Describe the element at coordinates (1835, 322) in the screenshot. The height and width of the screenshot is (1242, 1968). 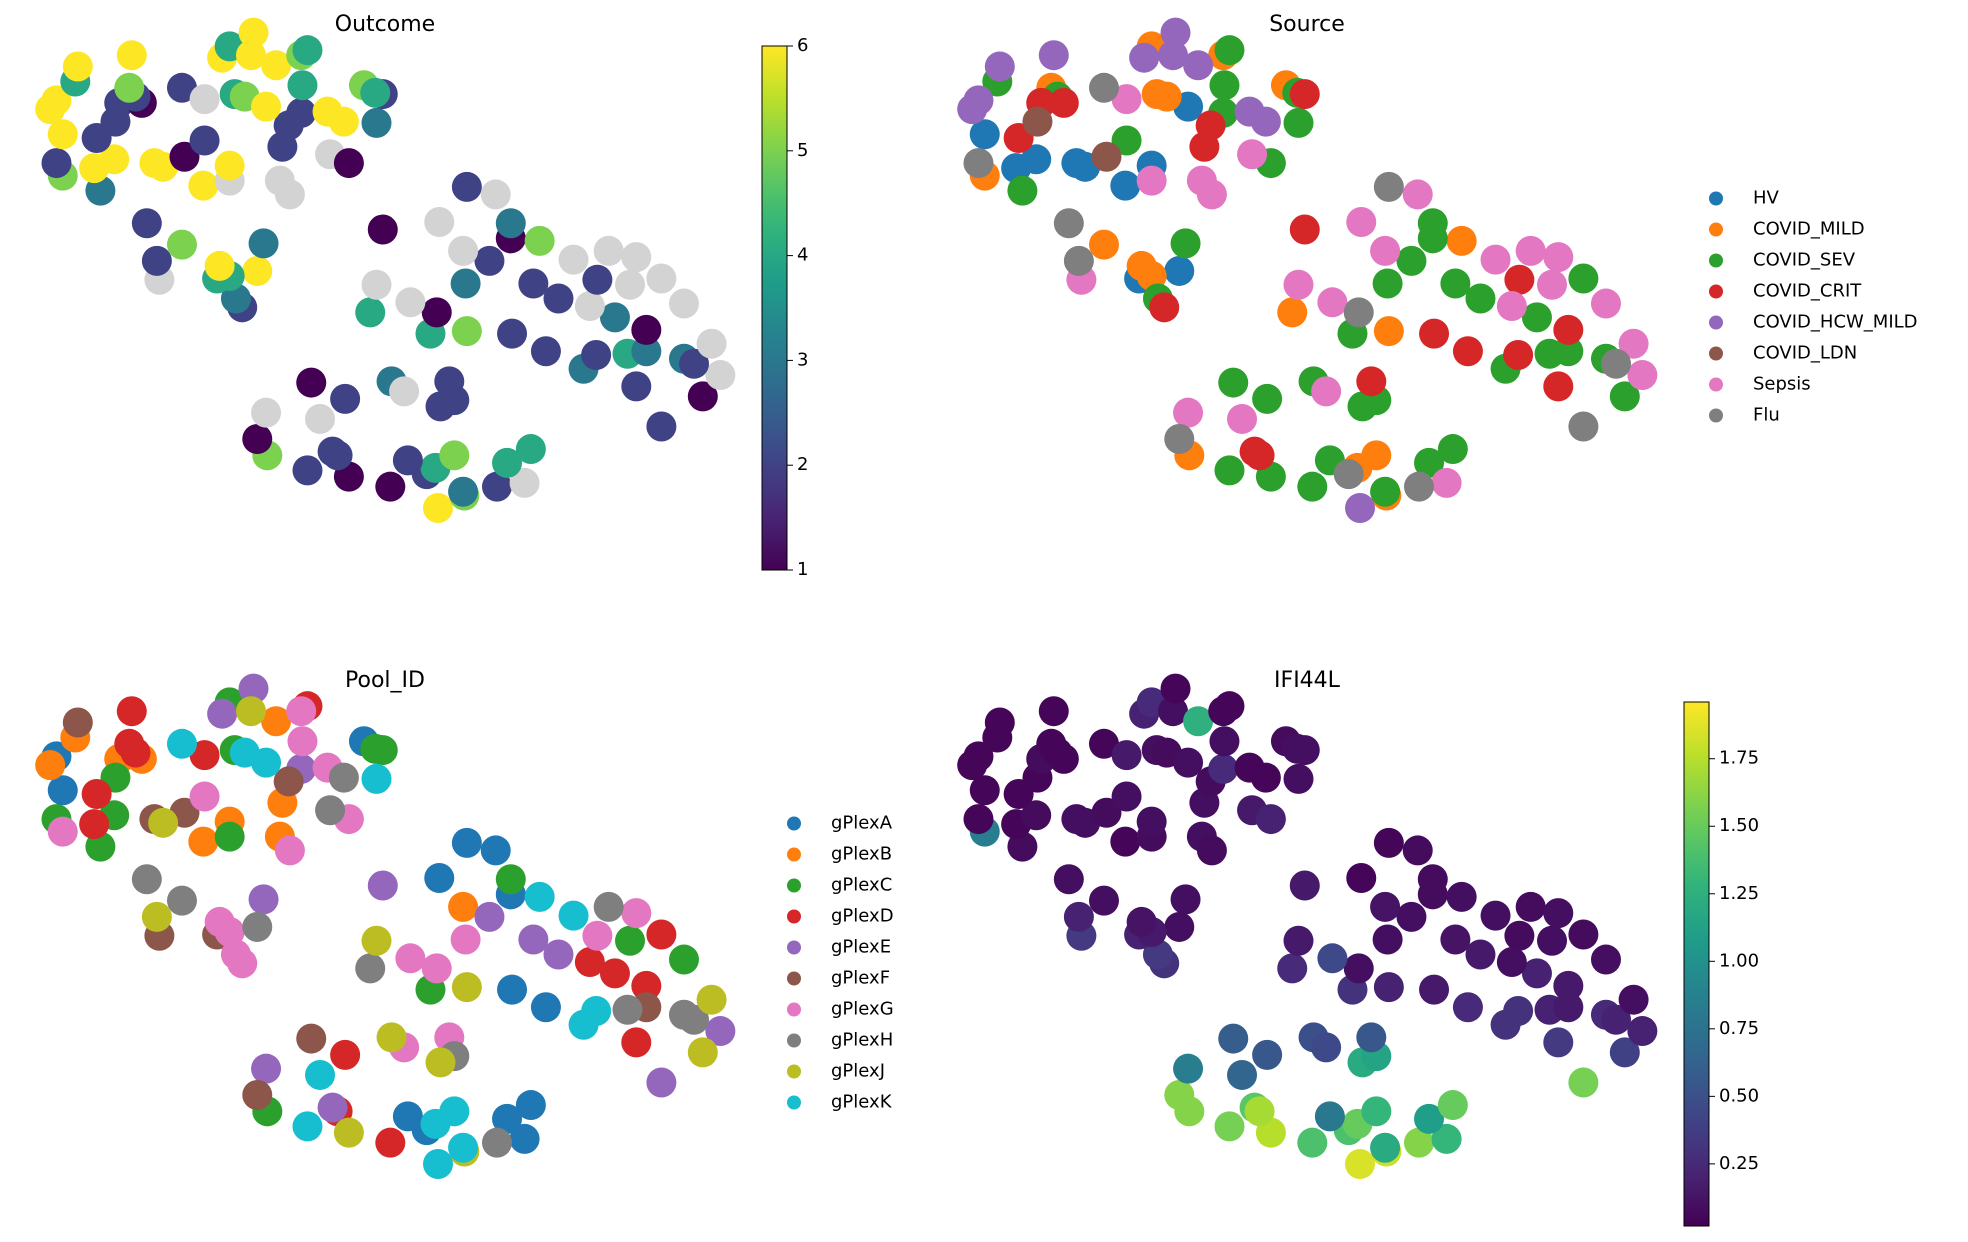
I see `legend-label: COVID_HCW_MILD` at that location.